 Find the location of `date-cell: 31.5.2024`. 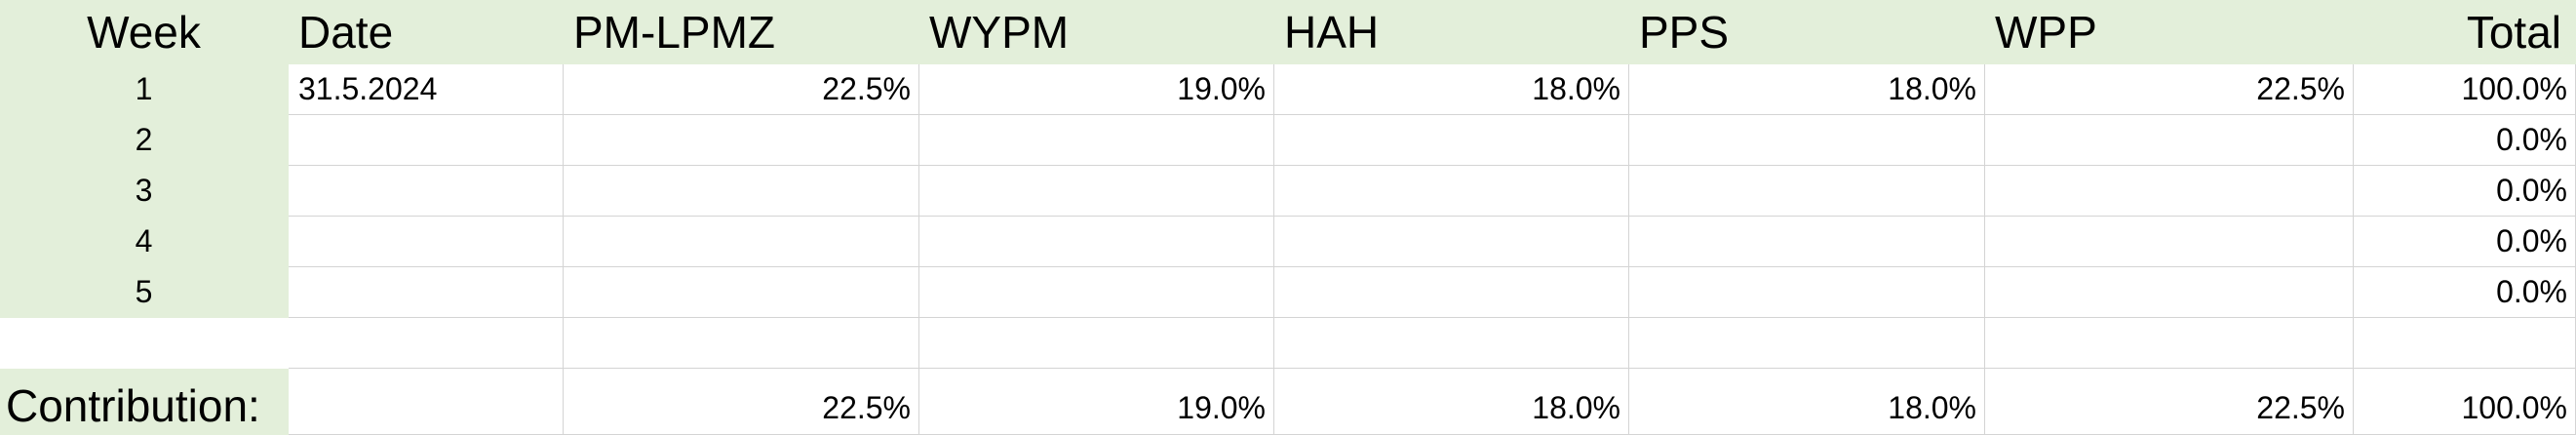

date-cell: 31.5.2024 is located at coordinates (426, 89).